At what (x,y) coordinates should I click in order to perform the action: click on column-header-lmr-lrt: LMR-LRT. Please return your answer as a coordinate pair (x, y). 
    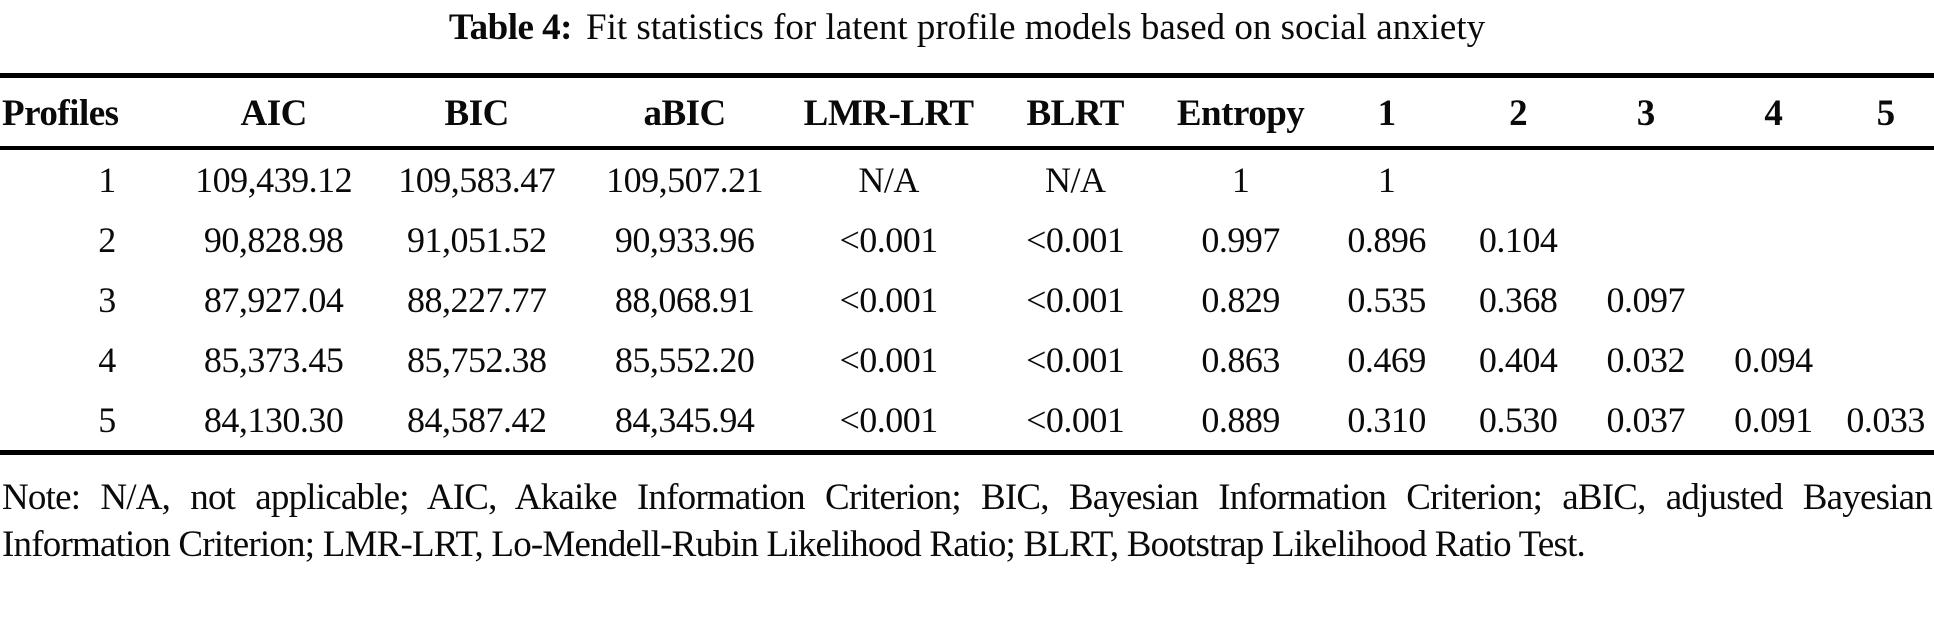
    Looking at the image, I should click on (889, 112).